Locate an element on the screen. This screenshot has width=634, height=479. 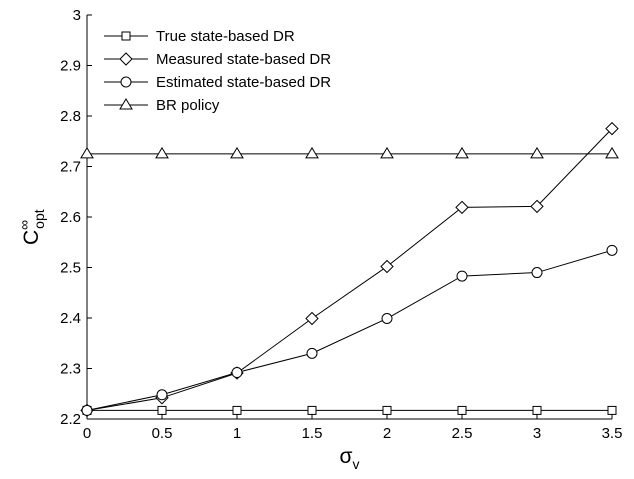
y-axis-label-sup: ∞ is located at coordinates (24, 225).